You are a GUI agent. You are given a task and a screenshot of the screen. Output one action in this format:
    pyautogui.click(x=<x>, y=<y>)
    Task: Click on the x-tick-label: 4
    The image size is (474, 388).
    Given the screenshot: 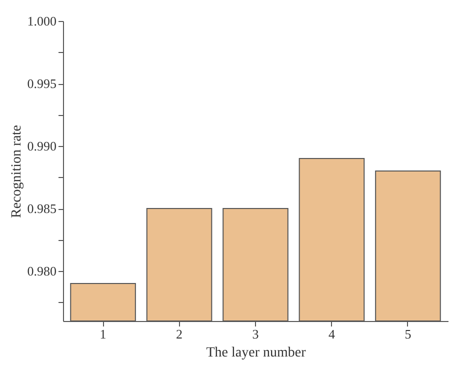 What is the action you would take?
    pyautogui.click(x=332, y=334)
    